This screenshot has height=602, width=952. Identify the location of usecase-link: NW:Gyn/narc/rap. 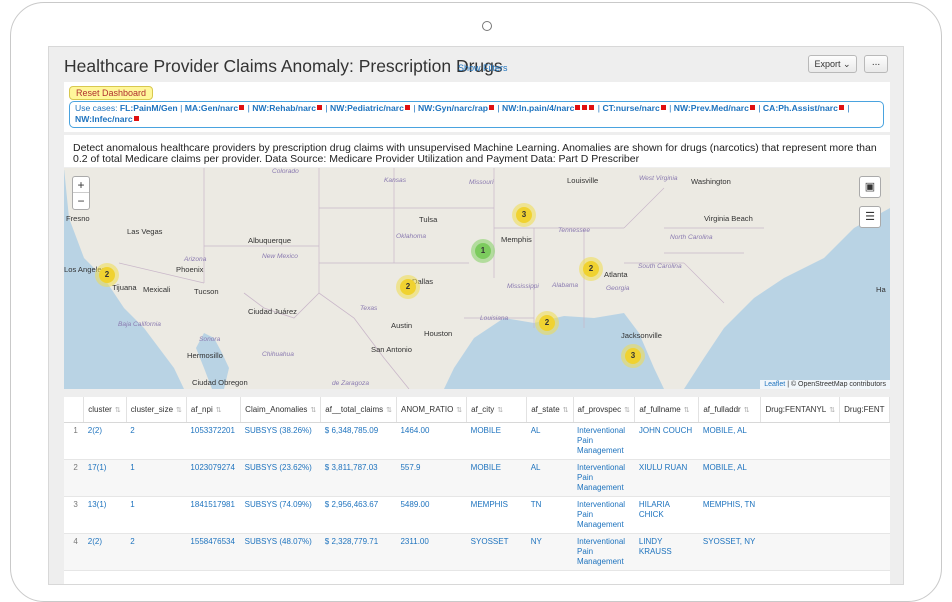
(452, 108).